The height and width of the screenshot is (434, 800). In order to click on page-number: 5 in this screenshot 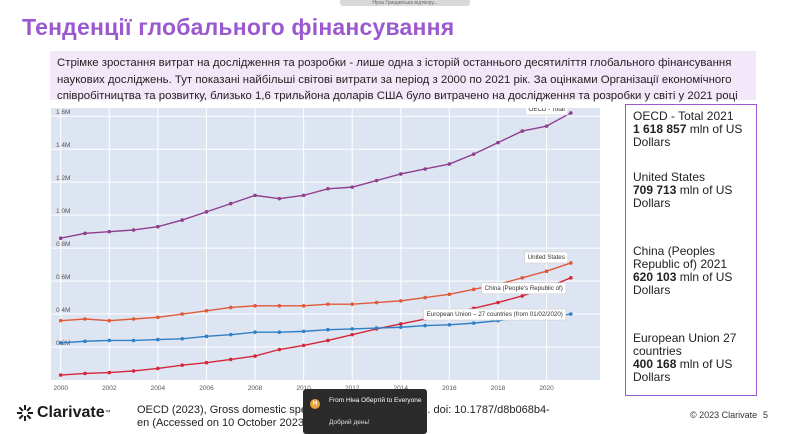, I will do `click(766, 415)`.